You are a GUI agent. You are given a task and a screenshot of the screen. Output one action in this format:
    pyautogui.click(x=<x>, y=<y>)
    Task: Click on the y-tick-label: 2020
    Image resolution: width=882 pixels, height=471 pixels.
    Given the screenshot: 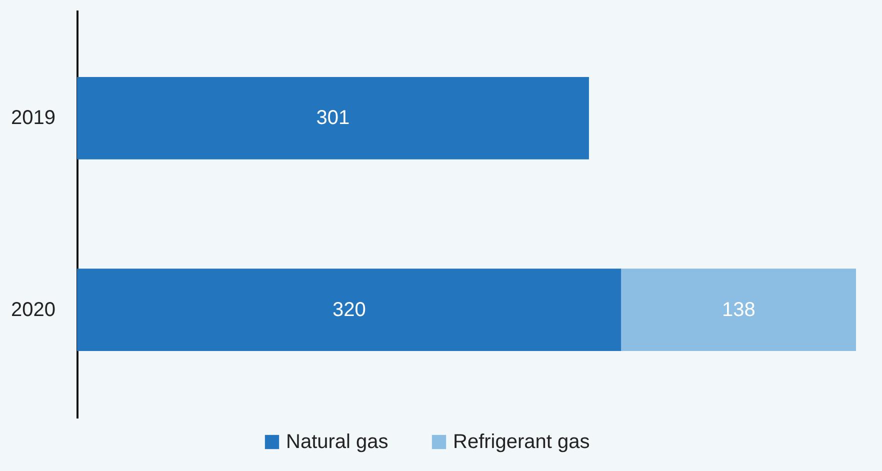 What is the action you would take?
    pyautogui.click(x=33, y=309)
    